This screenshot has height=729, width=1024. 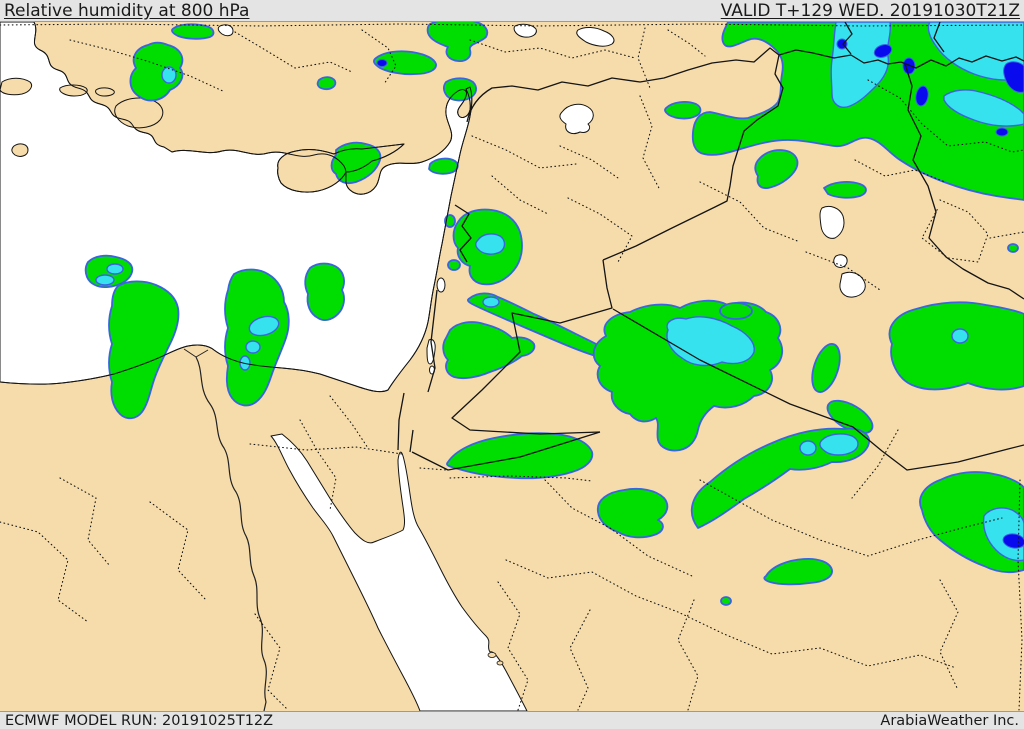 I want to click on rh-cyan-west-iran, so click(x=960, y=336).